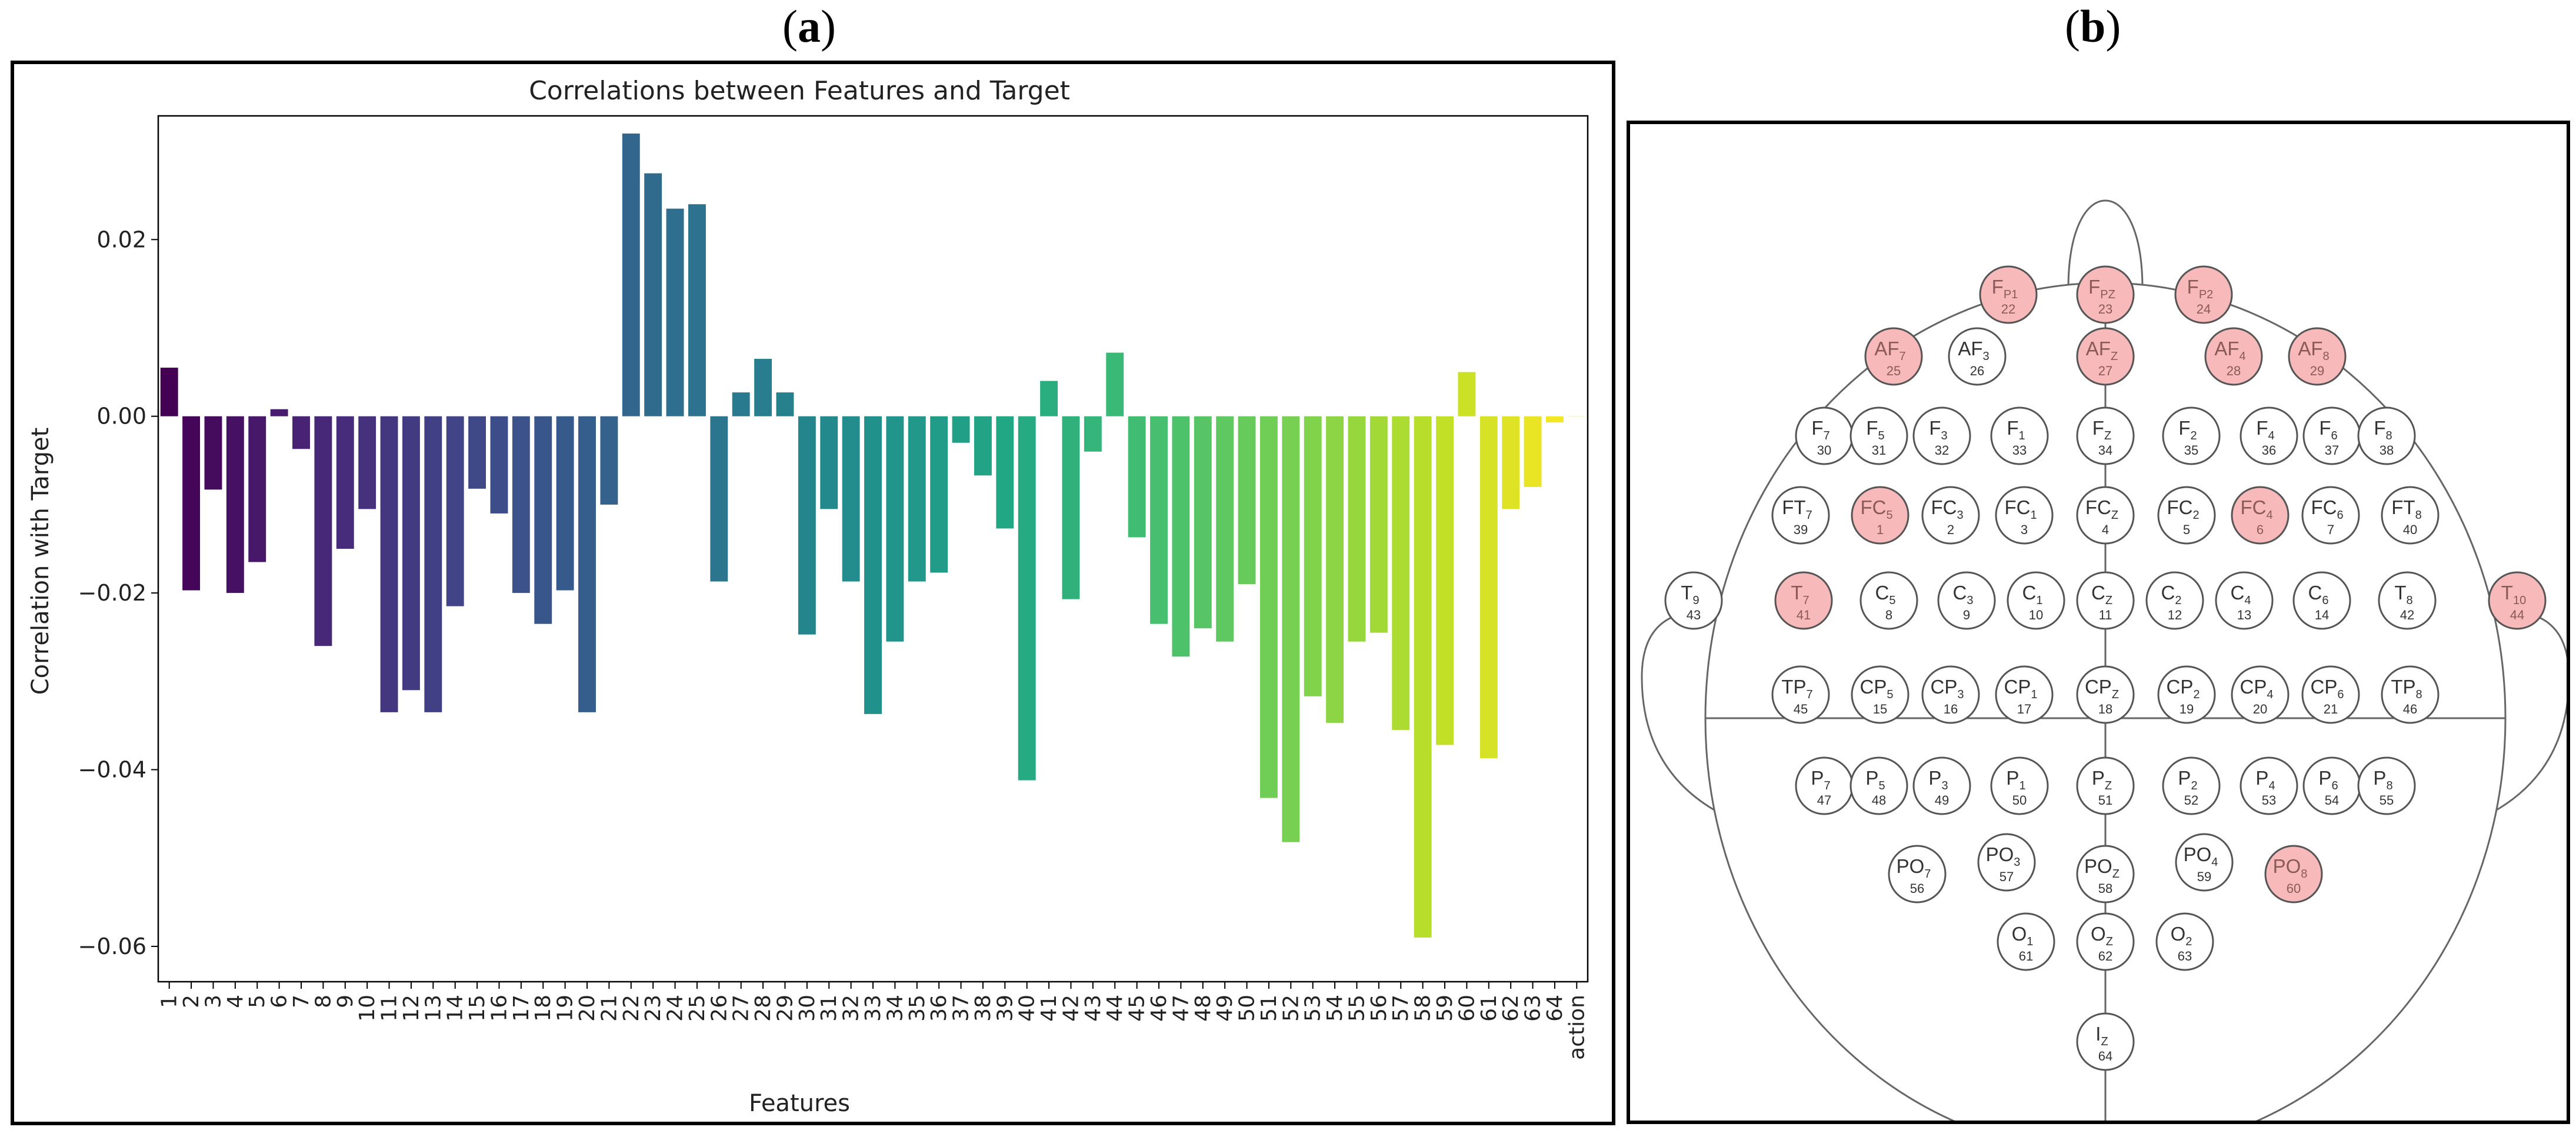  What do you see at coordinates (2105, 615) in the screenshot?
I see `electrode-number: 11` at bounding box center [2105, 615].